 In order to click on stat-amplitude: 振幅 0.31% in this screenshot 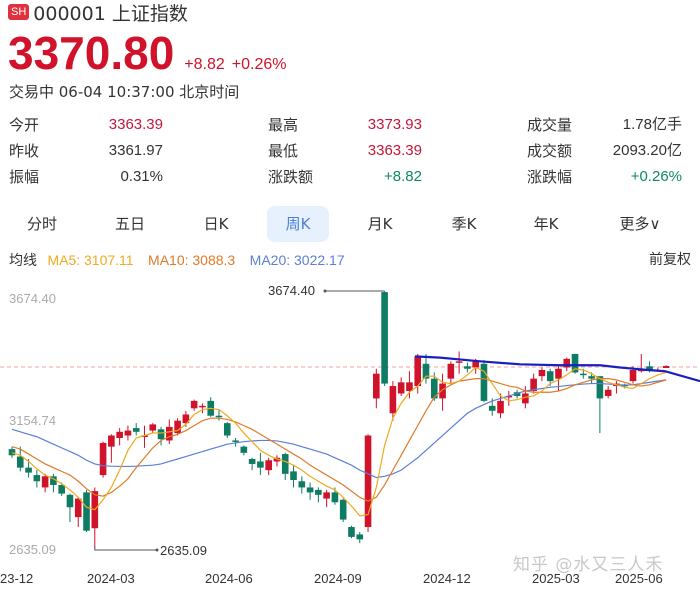, I will do `click(86, 177)`.